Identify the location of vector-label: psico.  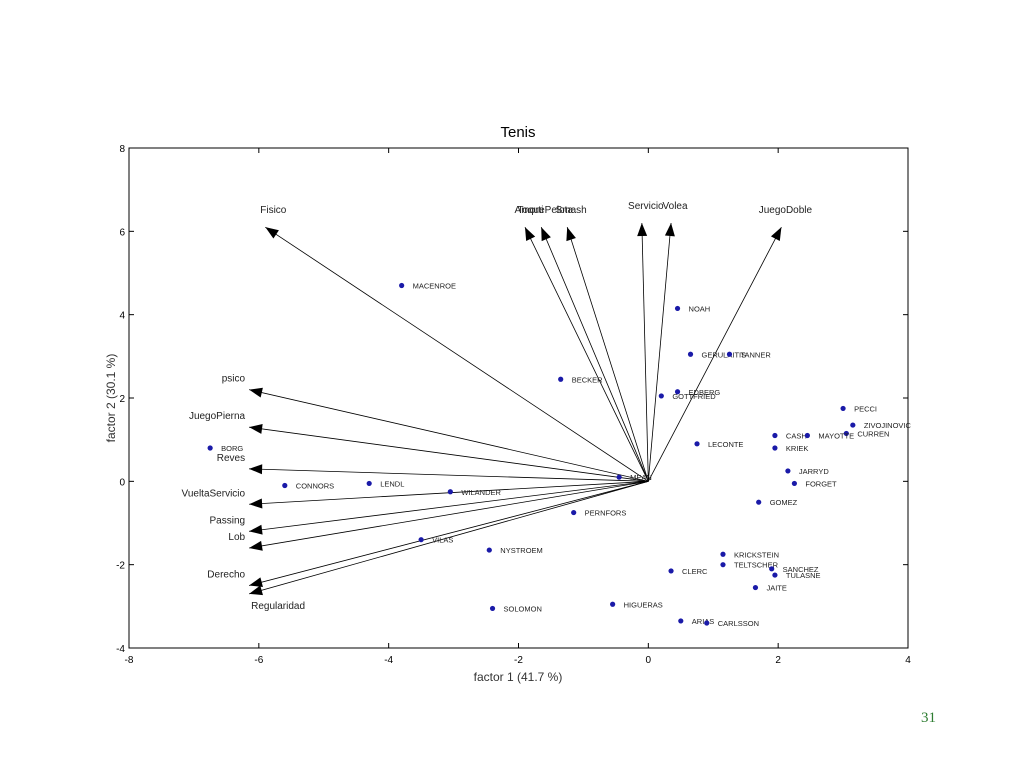
(234, 379).